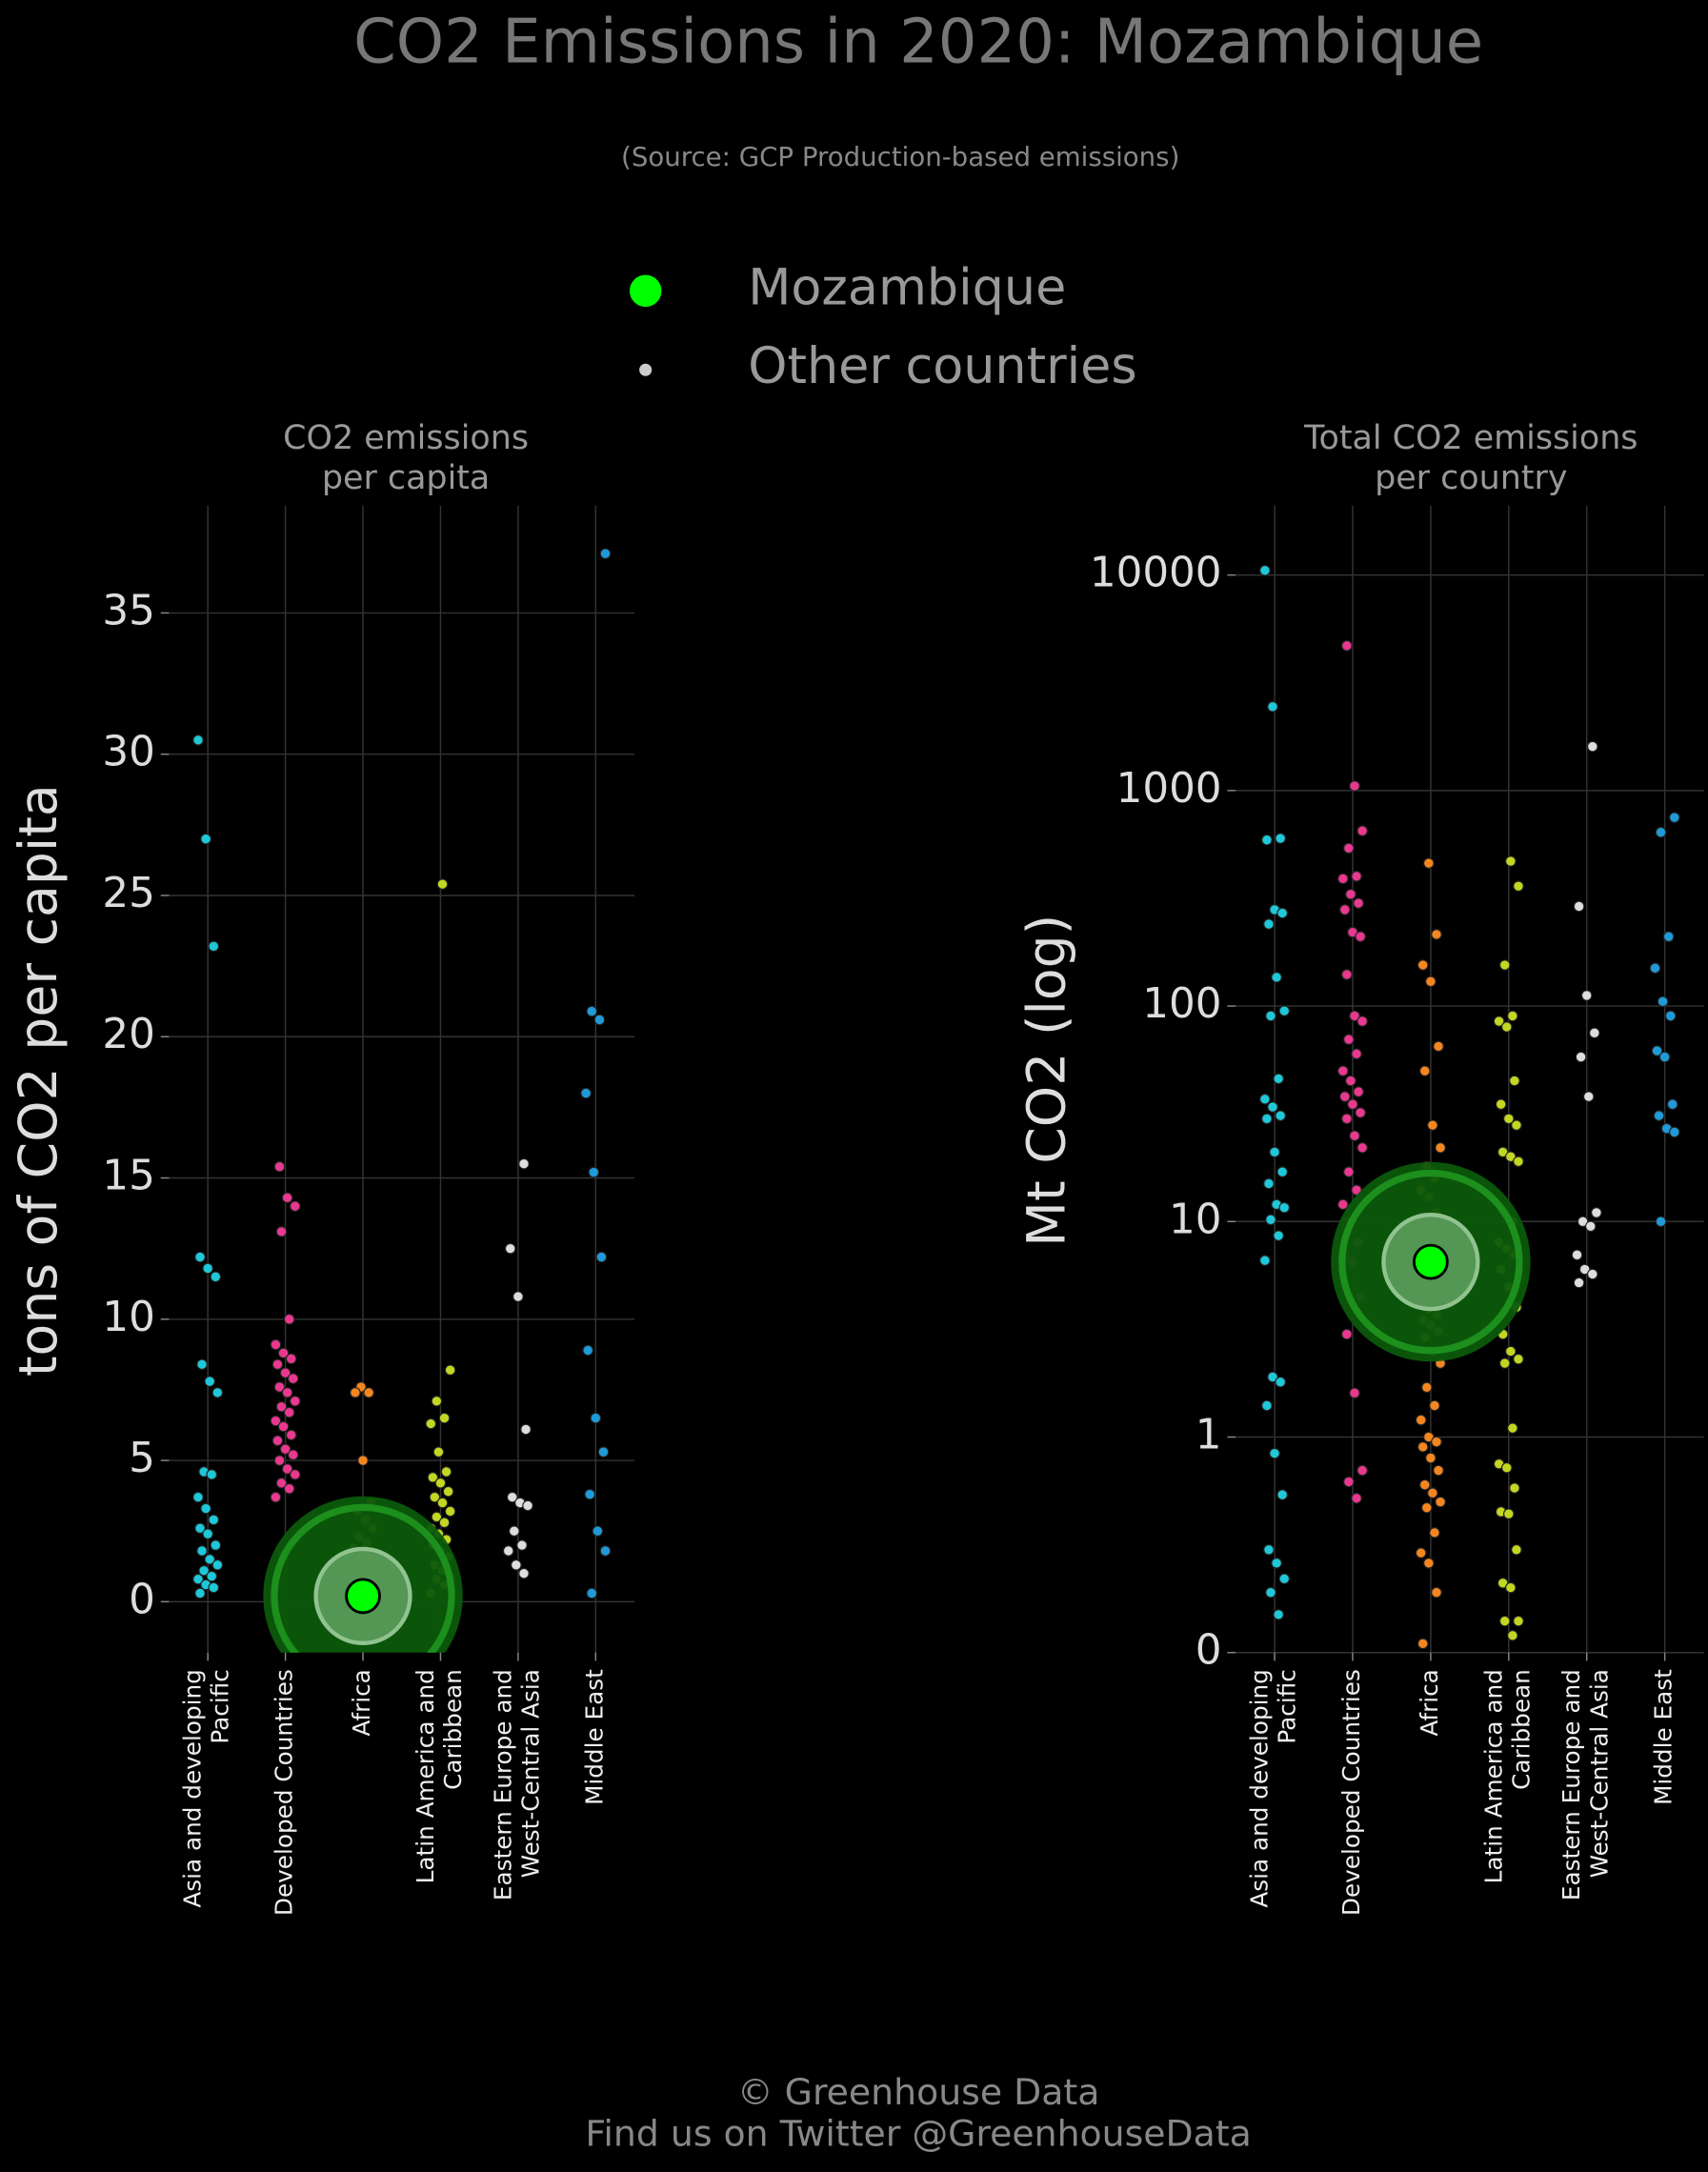  I want to click on x-tick-label: Middle East, so click(1664, 1737).